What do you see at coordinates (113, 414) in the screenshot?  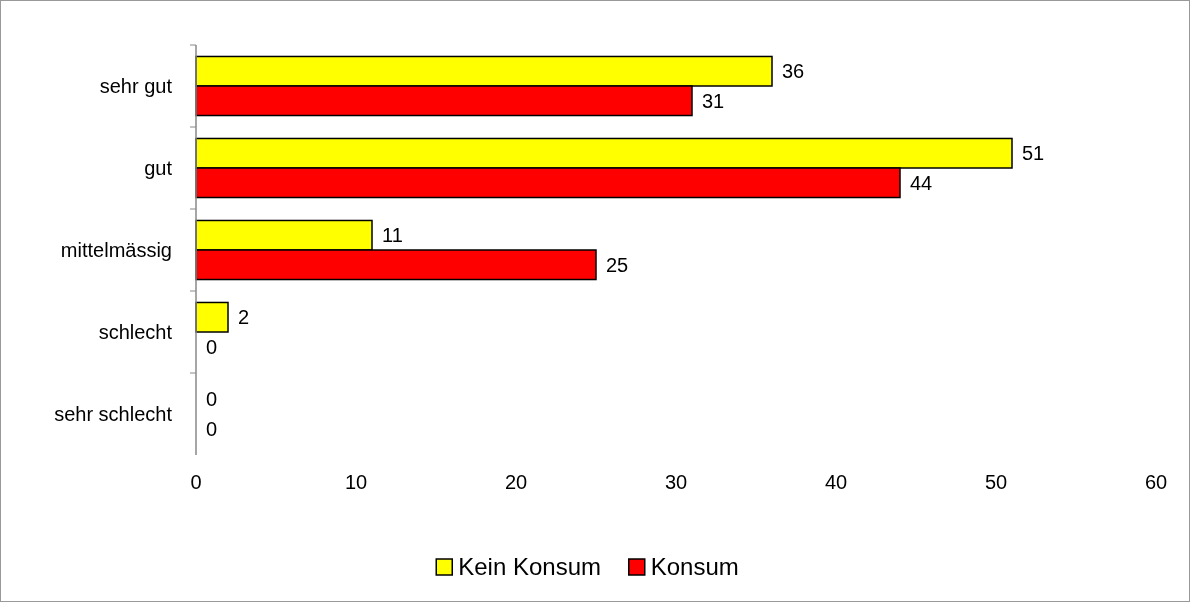 I see `y-tick-label: sehr schlecht` at bounding box center [113, 414].